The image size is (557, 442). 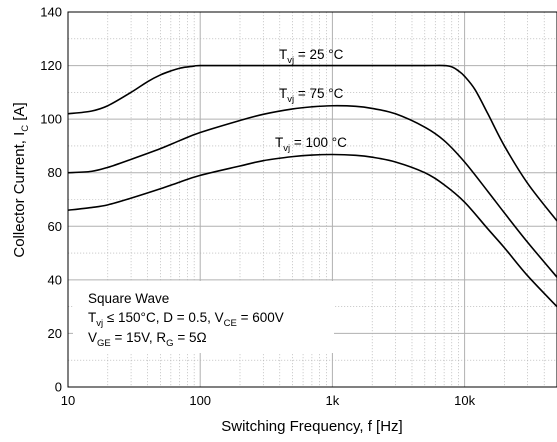 What do you see at coordinates (186, 319) in the screenshot?
I see `annotation-line-2: Tvj ≤ 150°C, D = 0.5, VCE = 600V` at bounding box center [186, 319].